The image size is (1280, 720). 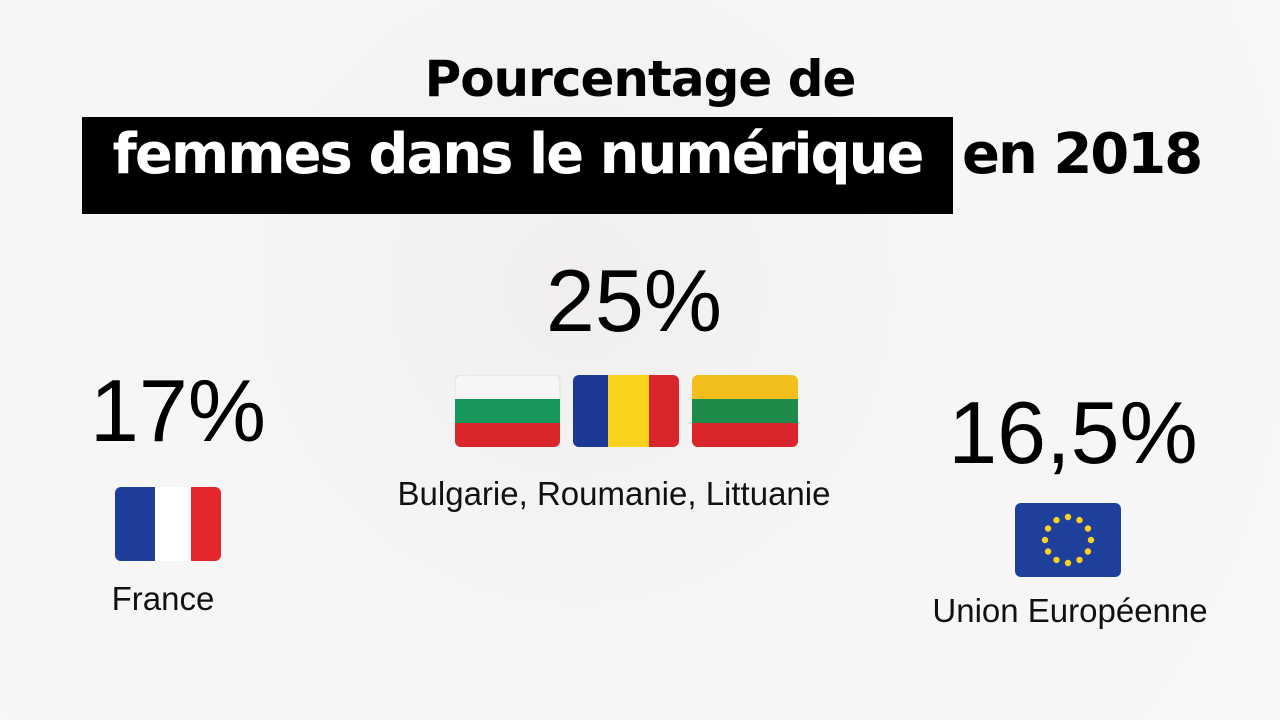 What do you see at coordinates (1082, 154) in the screenshot?
I see `title-rest: en 2018` at bounding box center [1082, 154].